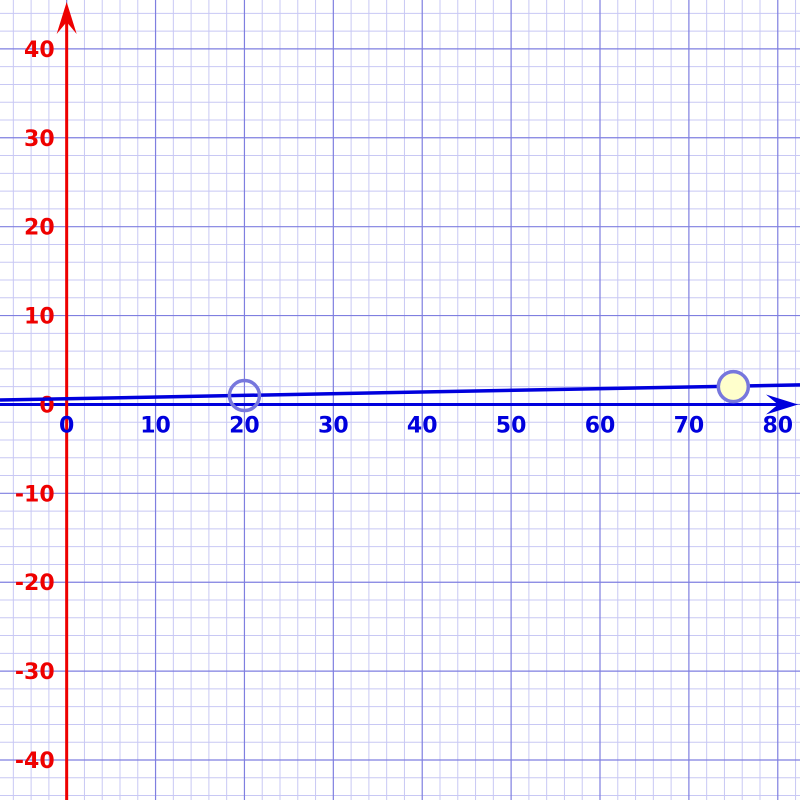 Image resolution: width=800 pixels, height=800 pixels. What do you see at coordinates (35, 761) in the screenshot?
I see `y-tick-label: -40` at bounding box center [35, 761].